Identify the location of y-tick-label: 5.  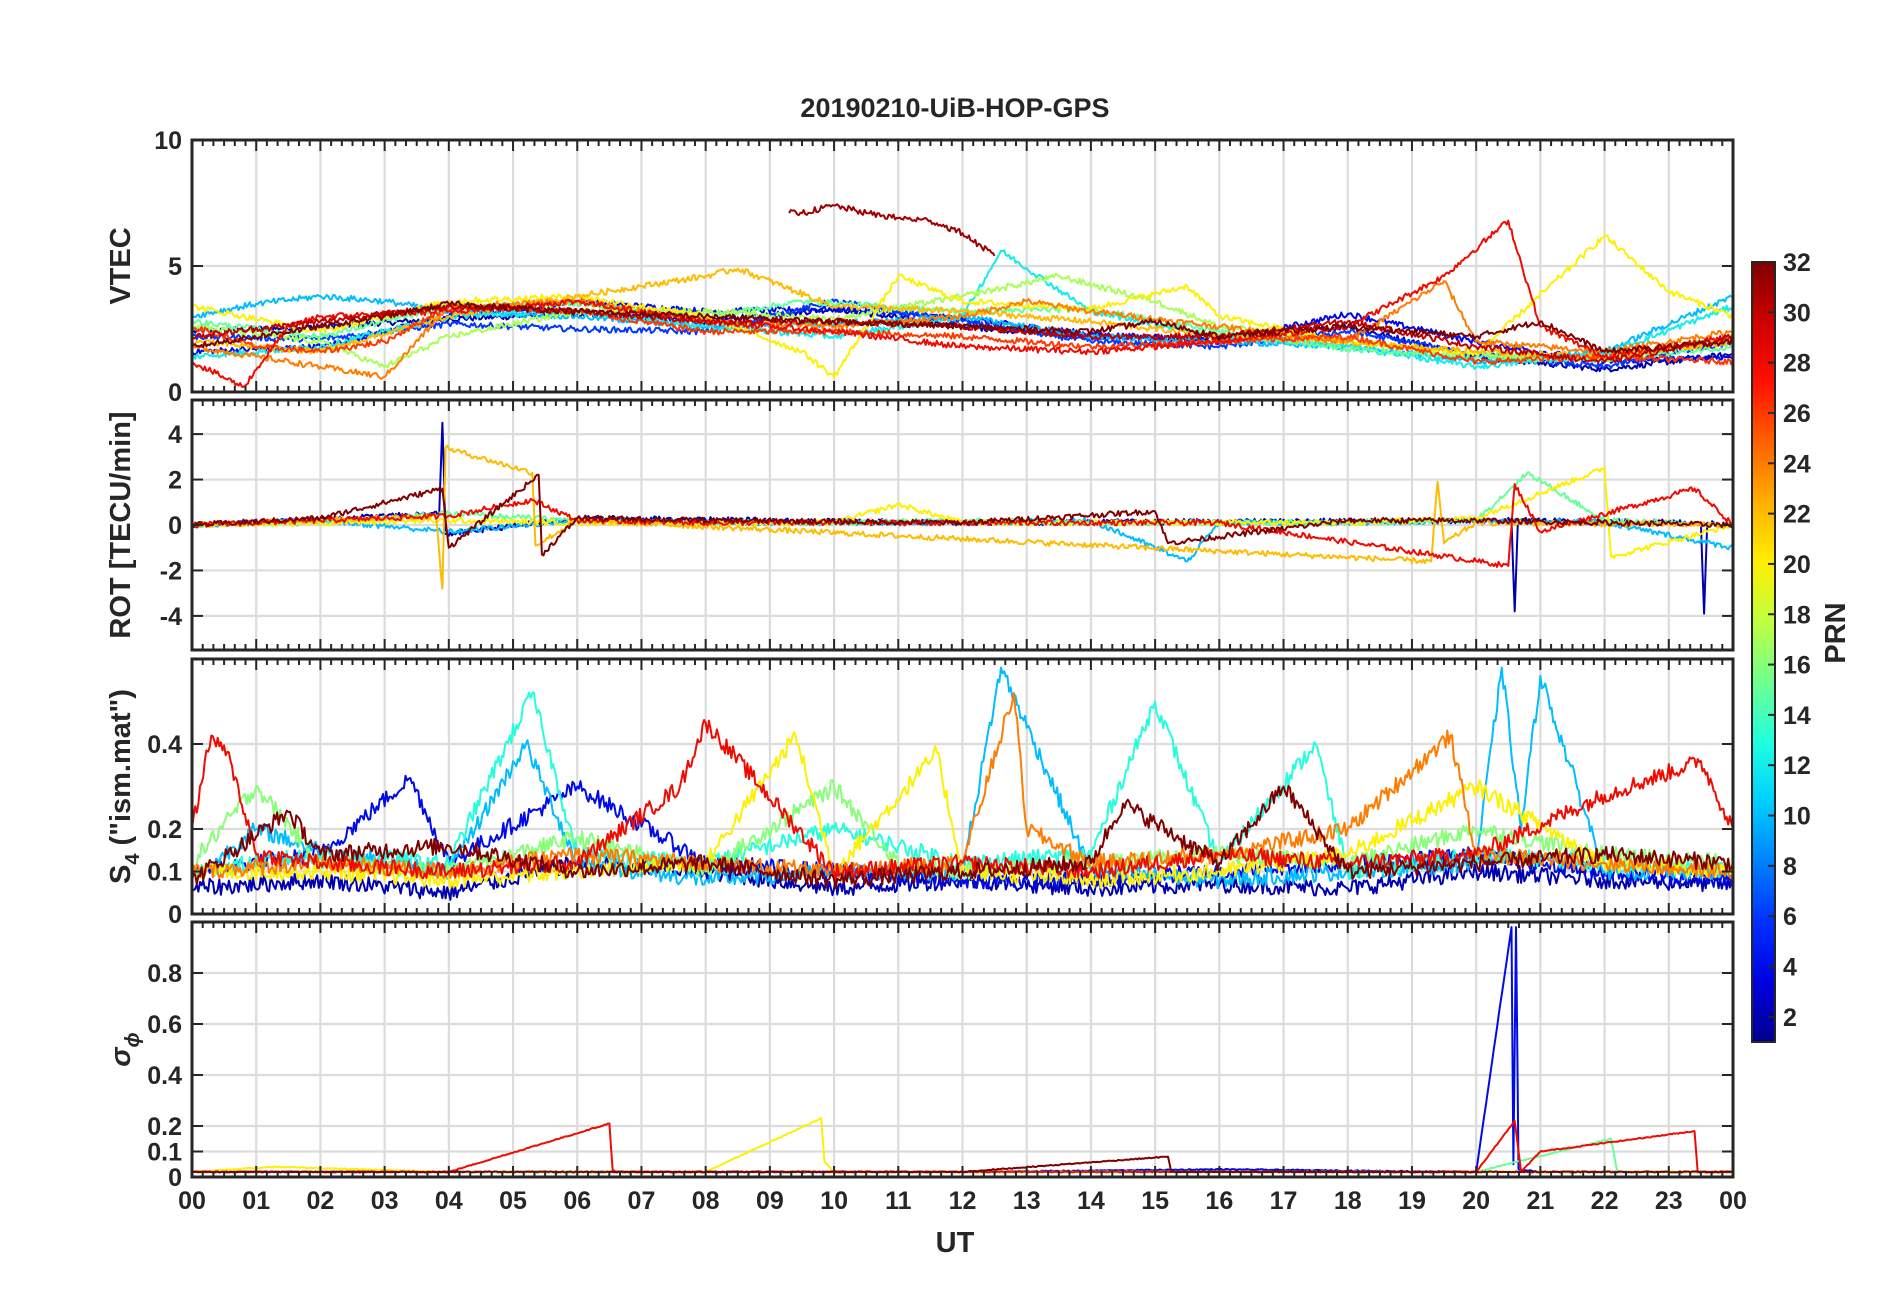
(175, 267).